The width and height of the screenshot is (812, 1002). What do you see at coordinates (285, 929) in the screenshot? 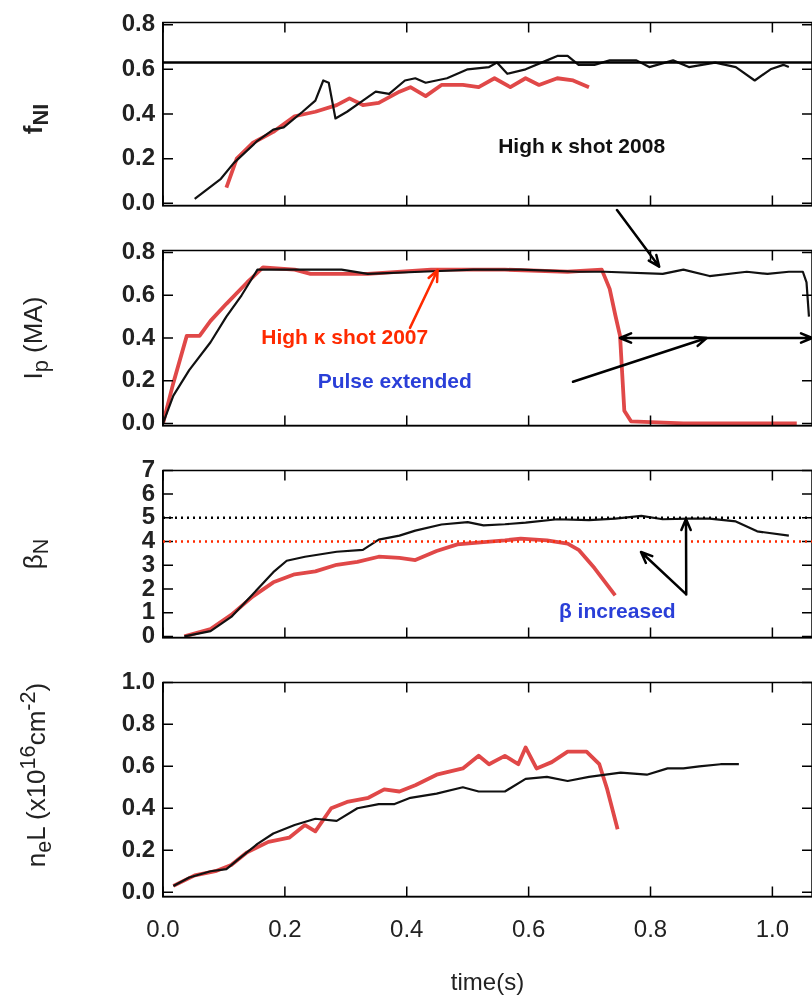
I see `x-tick-label: 0.2` at bounding box center [285, 929].